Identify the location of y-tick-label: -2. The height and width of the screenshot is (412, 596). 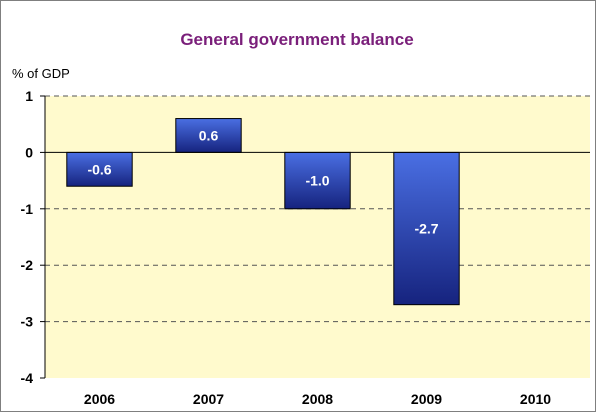
(27, 265).